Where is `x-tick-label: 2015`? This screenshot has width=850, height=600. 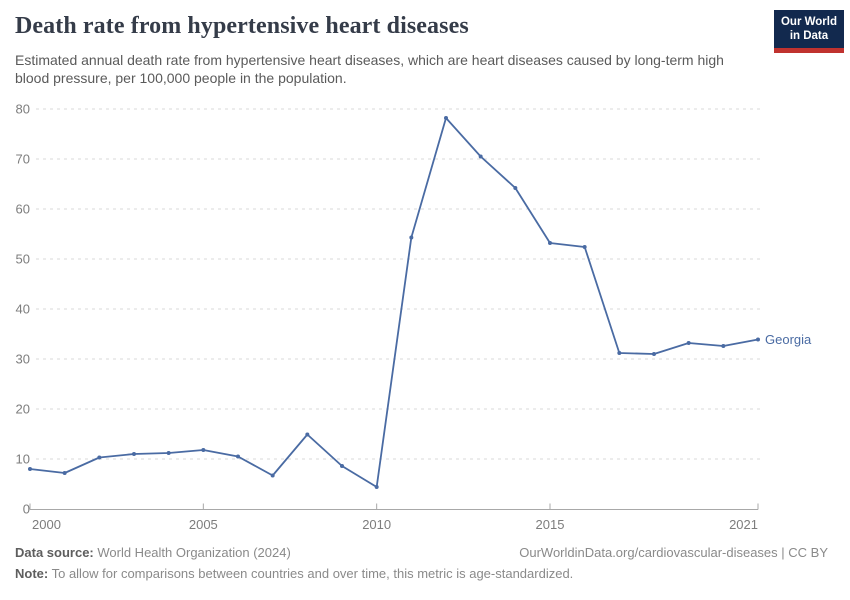 x-tick-label: 2015 is located at coordinates (550, 524).